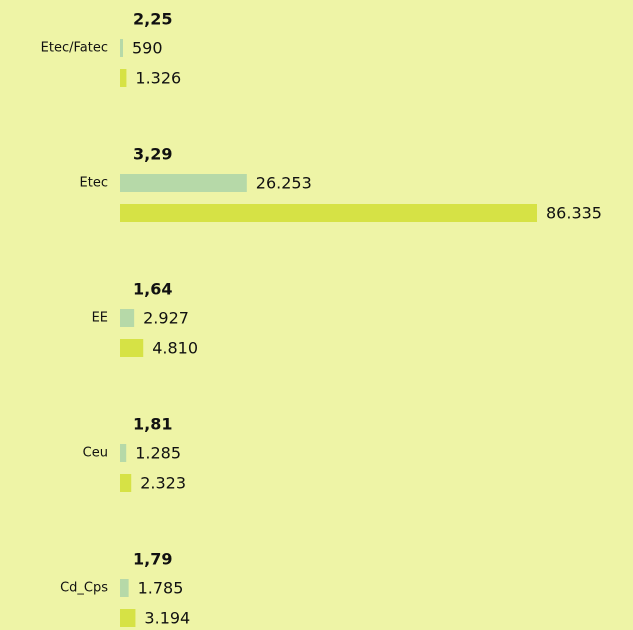 The image size is (633, 630). Describe the element at coordinates (161, 588) in the screenshot. I see `value-label: 1.785` at that location.